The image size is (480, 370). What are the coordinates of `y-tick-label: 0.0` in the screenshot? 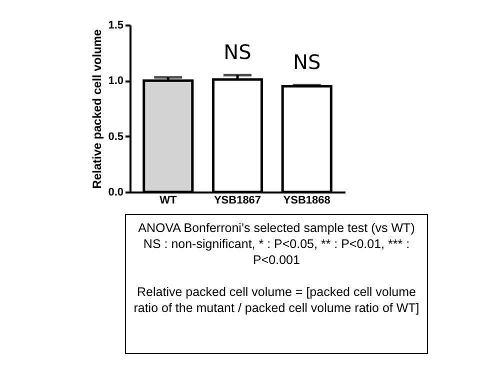 It's located at (116, 192).